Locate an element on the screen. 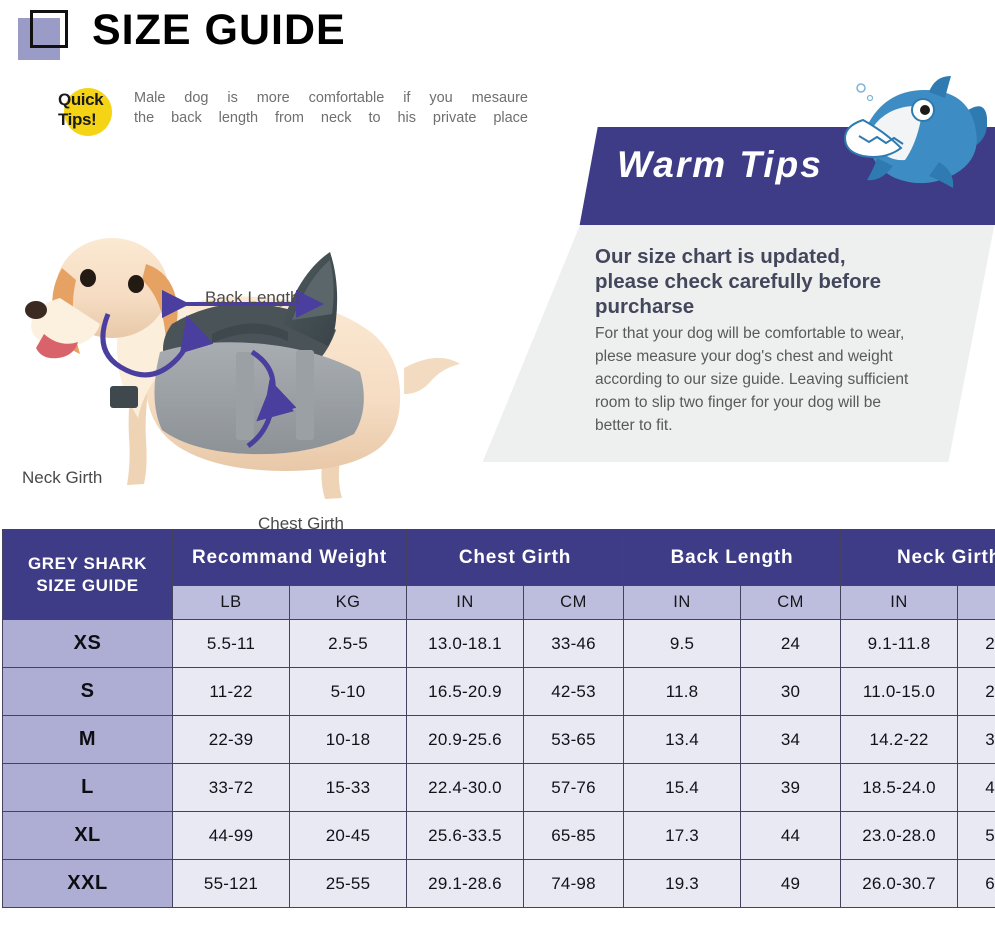 The width and height of the screenshot is (995, 928). cell-neck-cm: 28-38 is located at coordinates (976, 691).